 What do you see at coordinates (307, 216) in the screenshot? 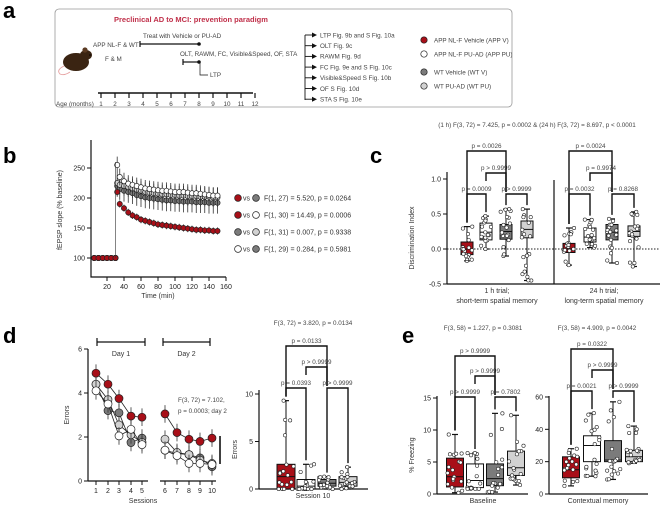
I see `comparison-stat: F(1, 30) = 14.49, p = 0.0006` at bounding box center [307, 216].